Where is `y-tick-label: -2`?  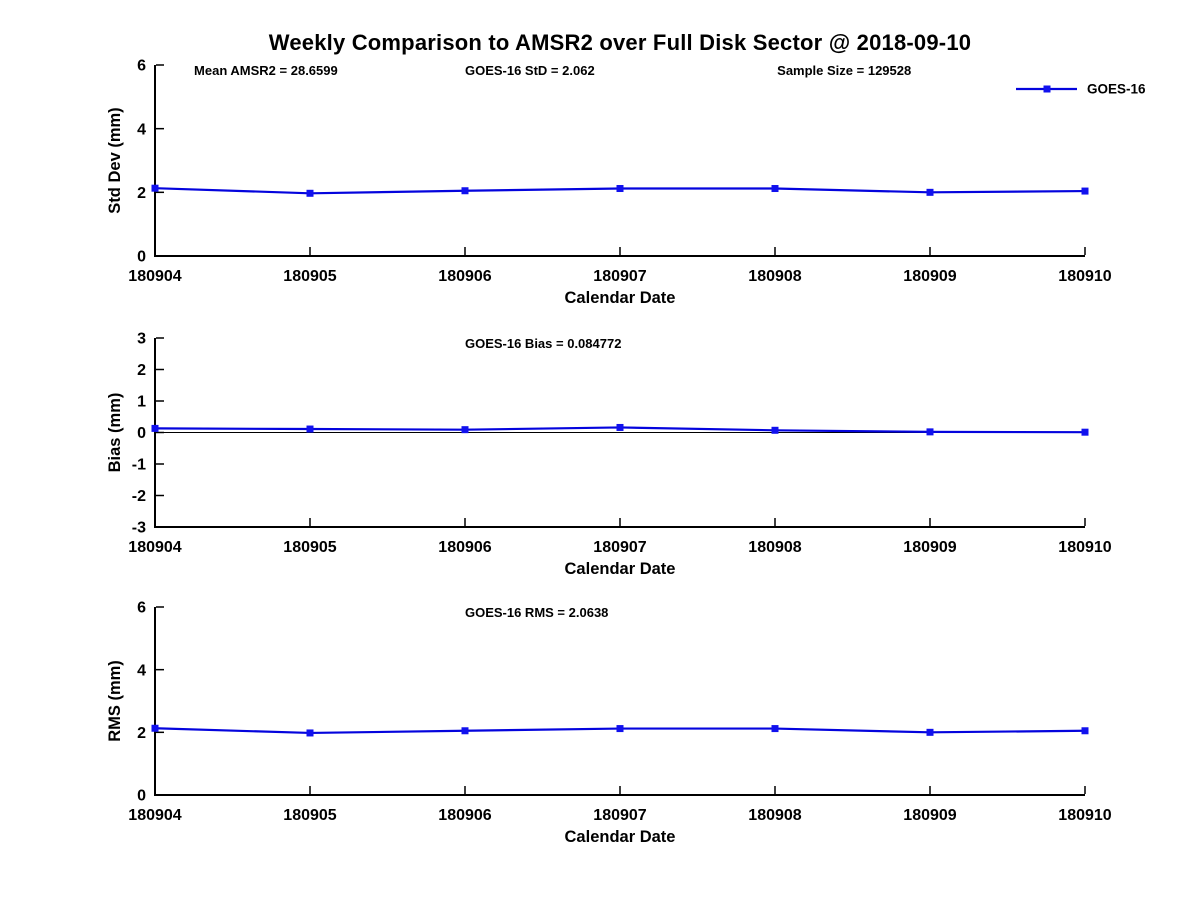 y-tick-label: -2 is located at coordinates (139, 496).